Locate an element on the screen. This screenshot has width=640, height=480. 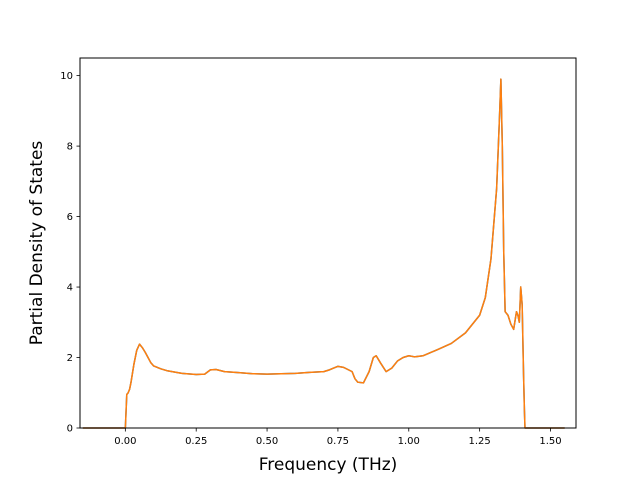
x-tick-label: 0.00 is located at coordinates (125, 441).